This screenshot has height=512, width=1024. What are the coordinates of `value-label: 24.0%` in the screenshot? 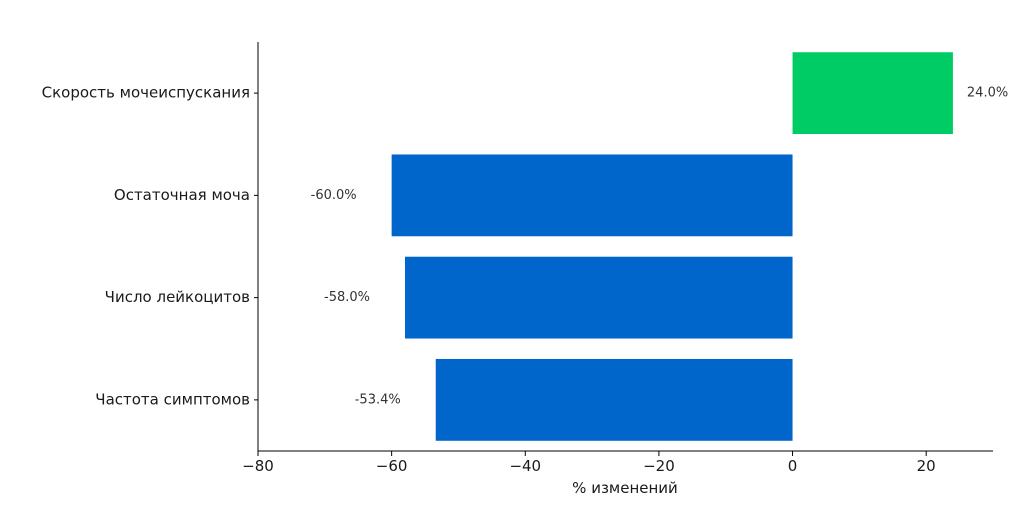 It's located at (987, 93).